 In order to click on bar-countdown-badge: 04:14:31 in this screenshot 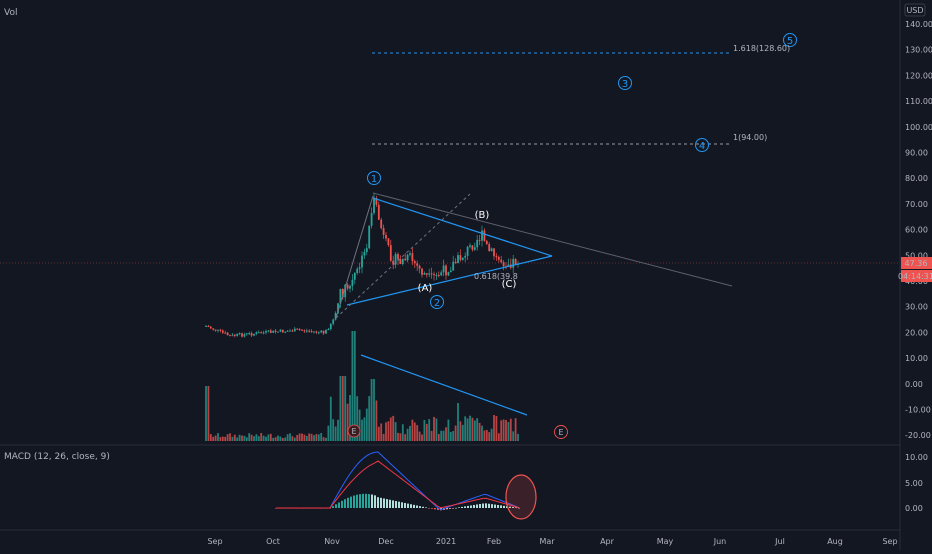, I will do `click(915, 276)`.